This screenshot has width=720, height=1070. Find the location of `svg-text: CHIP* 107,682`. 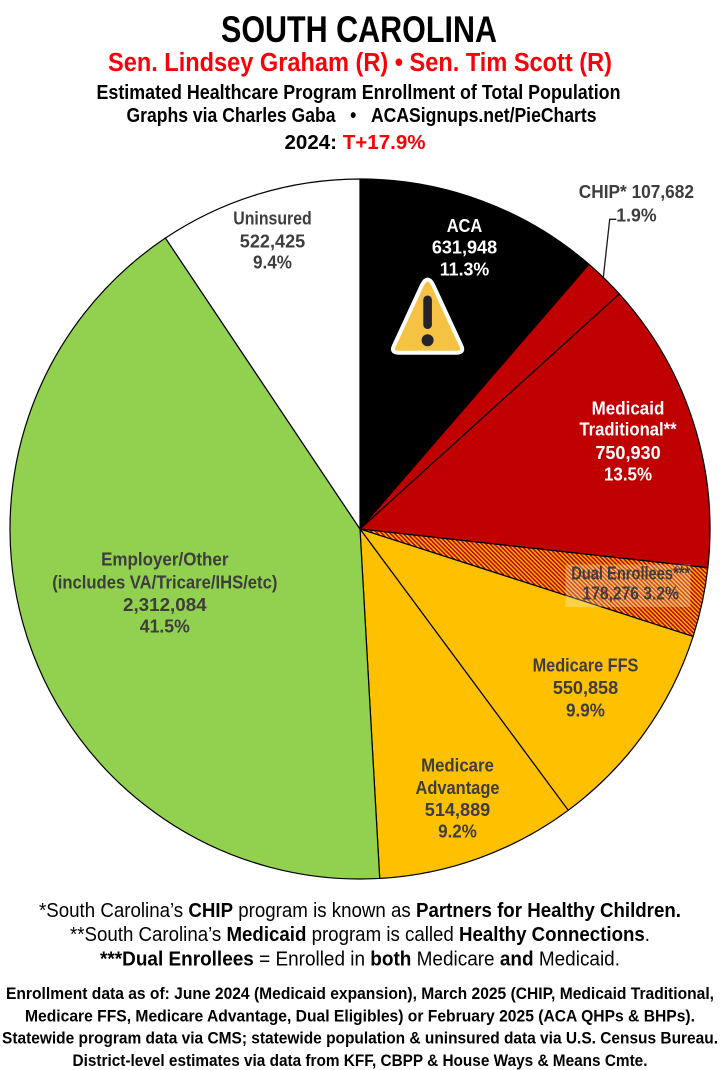

svg-text: CHIP* 107,682 is located at coordinates (636, 192).